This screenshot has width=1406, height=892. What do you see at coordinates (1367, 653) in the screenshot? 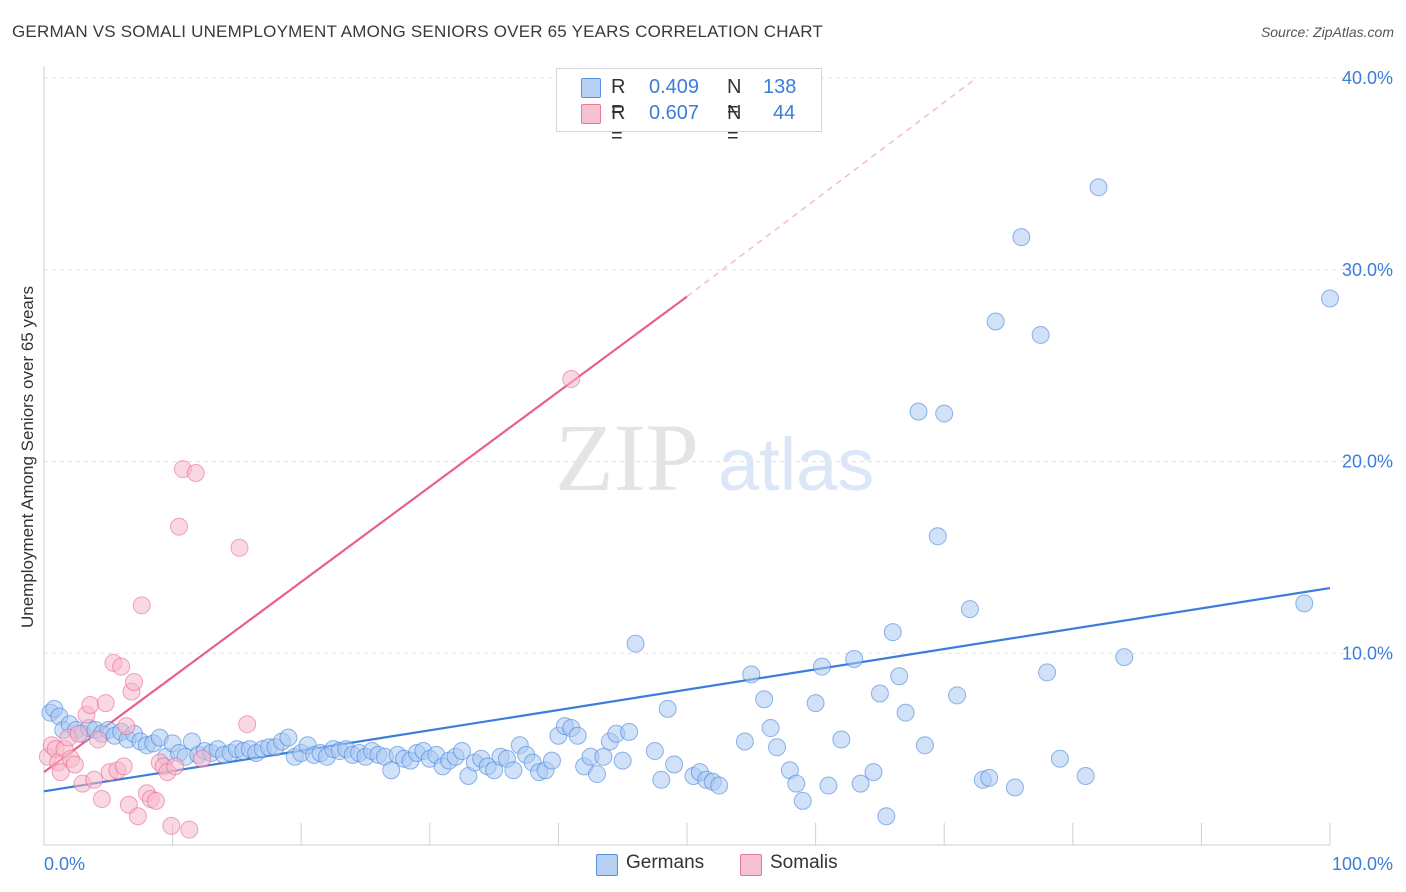
I see `y-tick-label: 10.0%` at bounding box center [1367, 653].